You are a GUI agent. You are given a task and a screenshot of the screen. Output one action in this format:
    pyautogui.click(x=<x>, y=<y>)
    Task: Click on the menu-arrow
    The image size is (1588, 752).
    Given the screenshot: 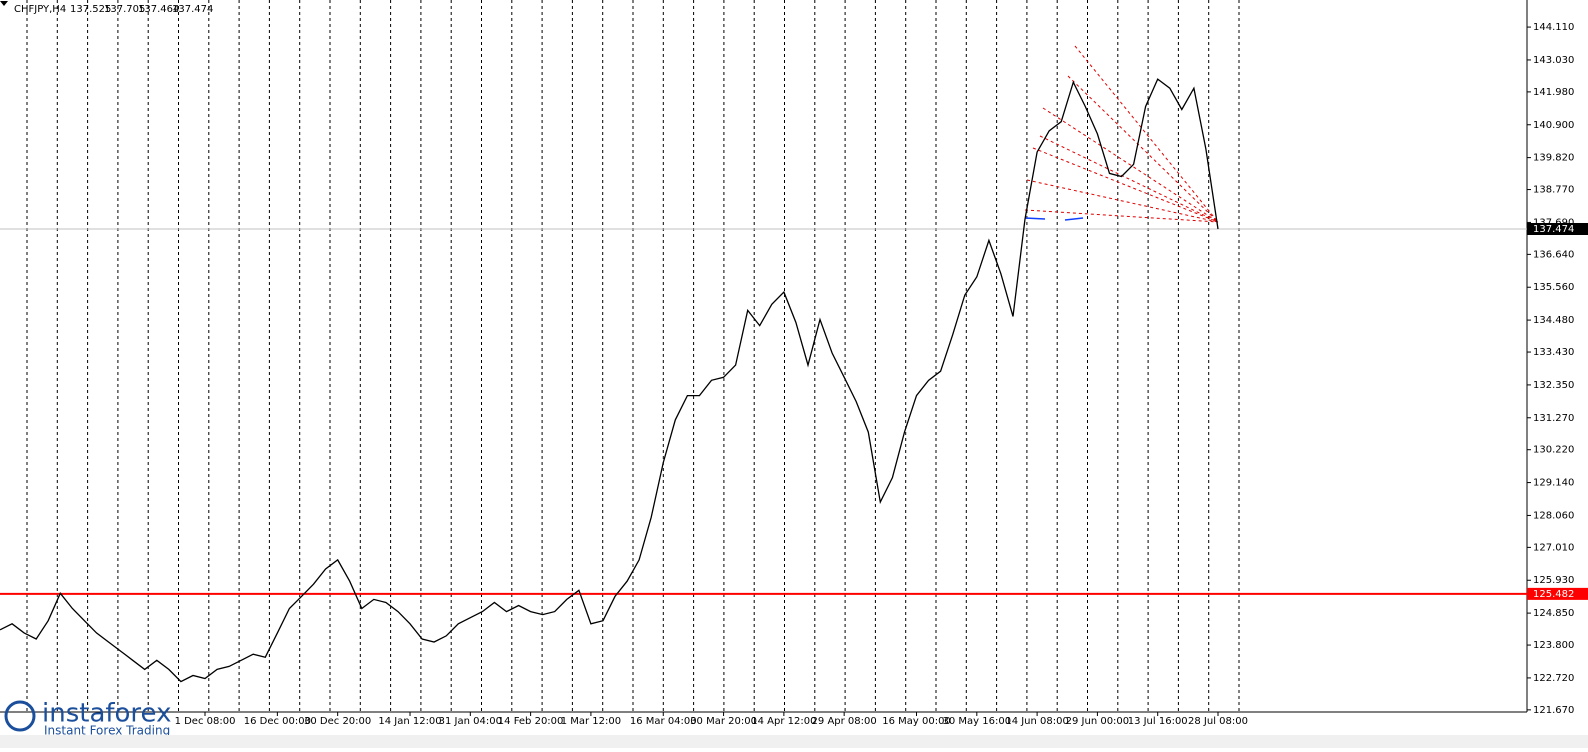 What is the action you would take?
    pyautogui.click(x=4, y=3)
    